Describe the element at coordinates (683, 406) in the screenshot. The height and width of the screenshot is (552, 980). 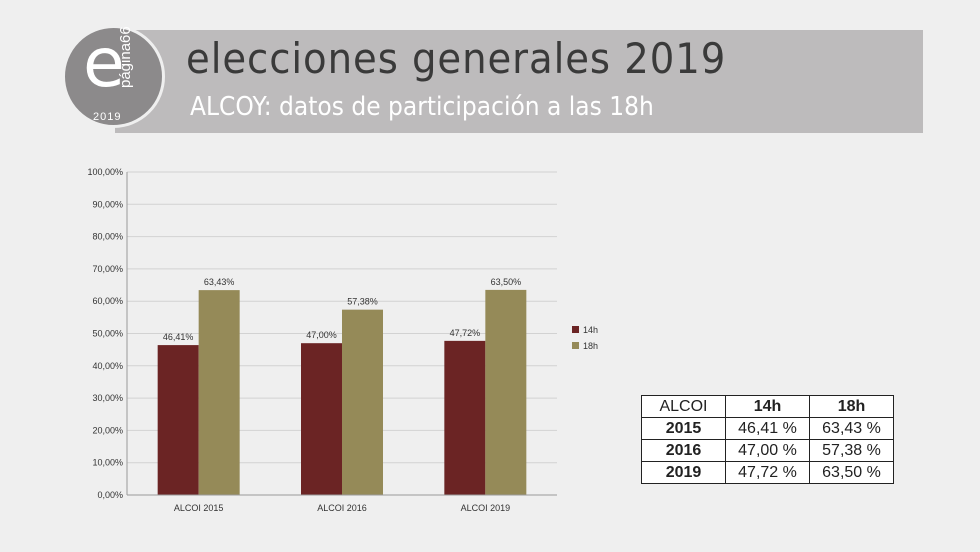
I see `table-header-cell: ALCOI` at that location.